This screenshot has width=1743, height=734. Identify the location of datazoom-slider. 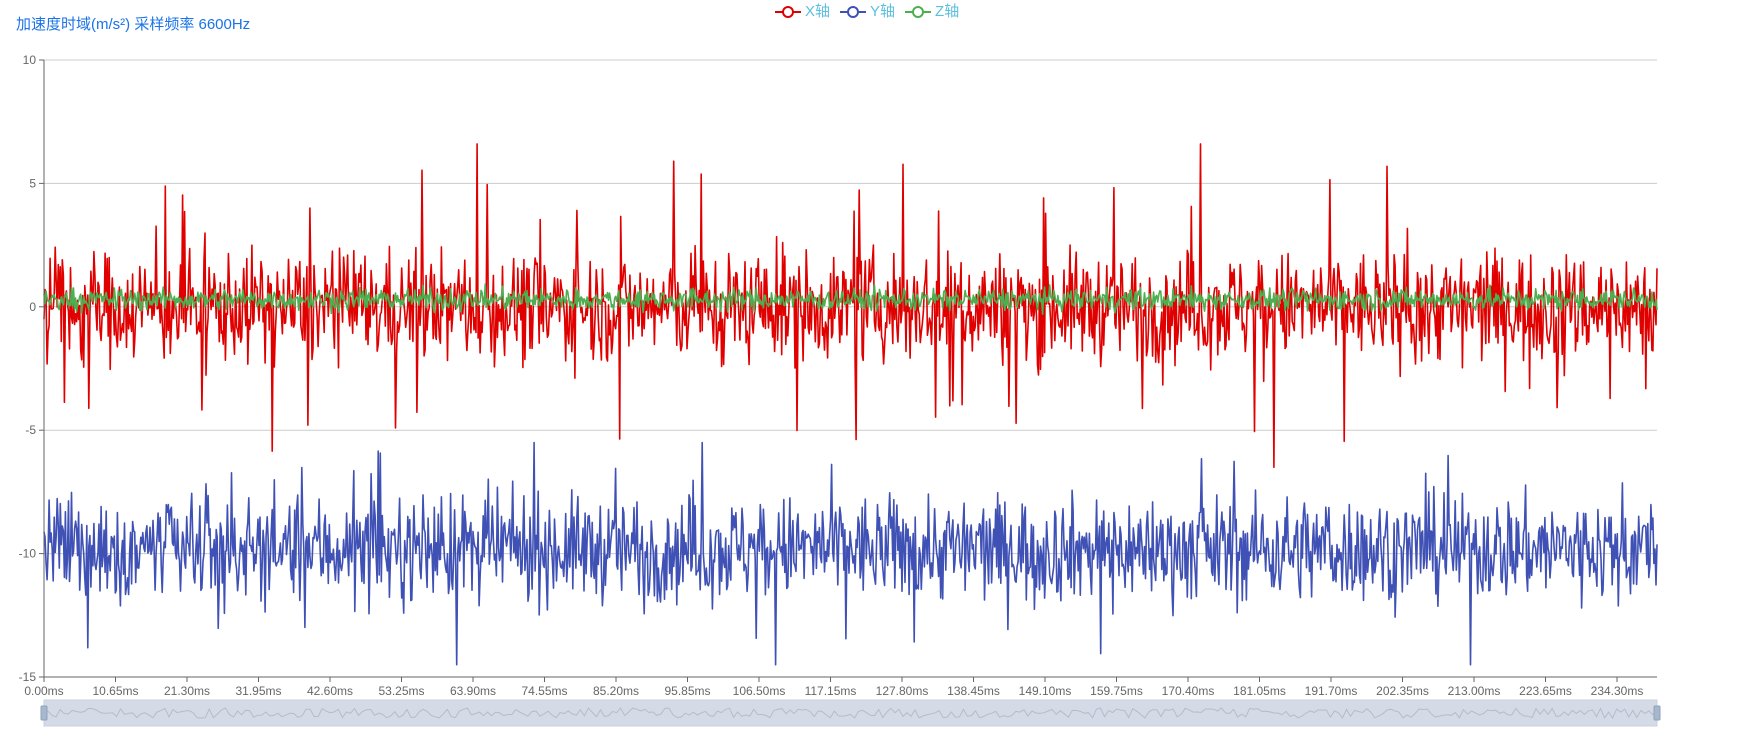
(850, 713).